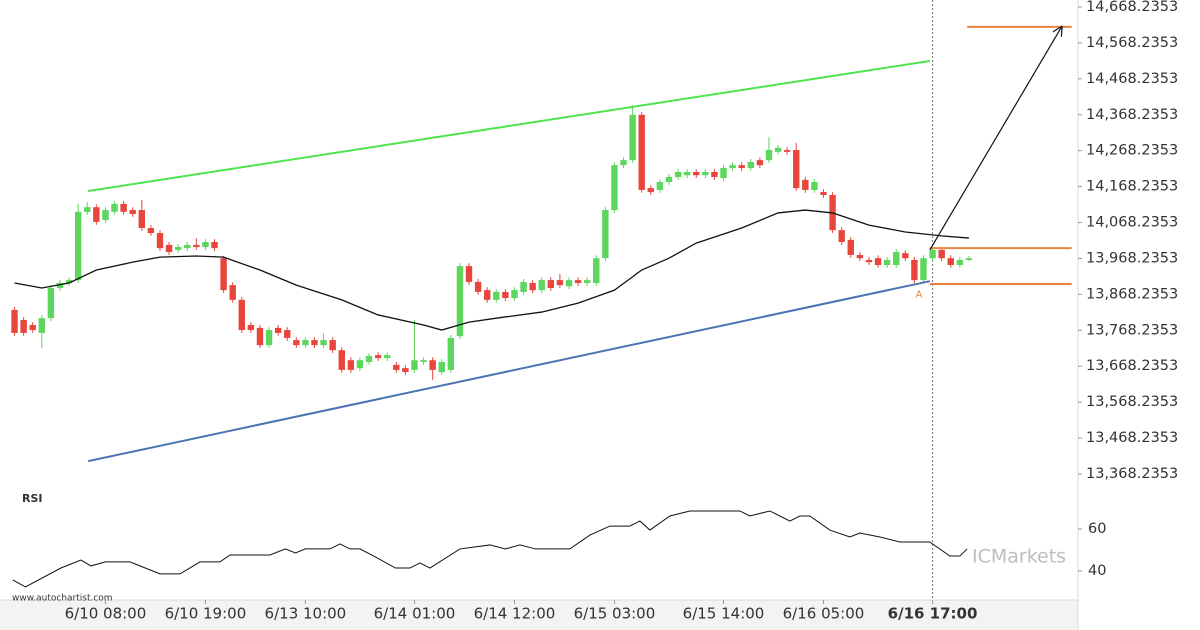 Image resolution: width=1200 pixels, height=630 pixels. Describe the element at coordinates (1132, 330) in the screenshot. I see `y-tick-label: 13,768.2353` at that location.